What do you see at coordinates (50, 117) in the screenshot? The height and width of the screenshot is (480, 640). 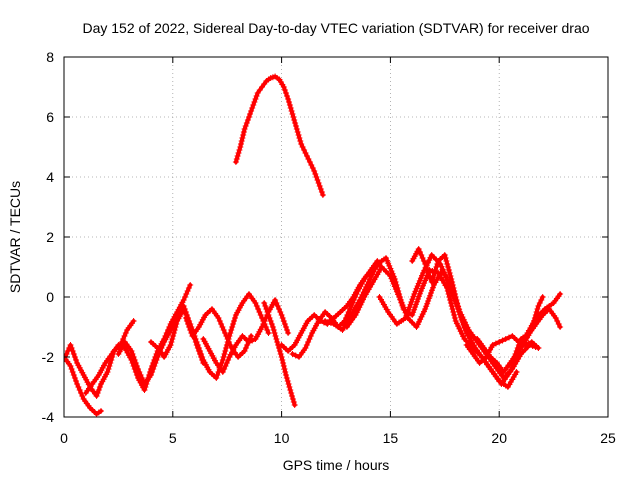 I see `y-tick-label: 6` at bounding box center [50, 117].